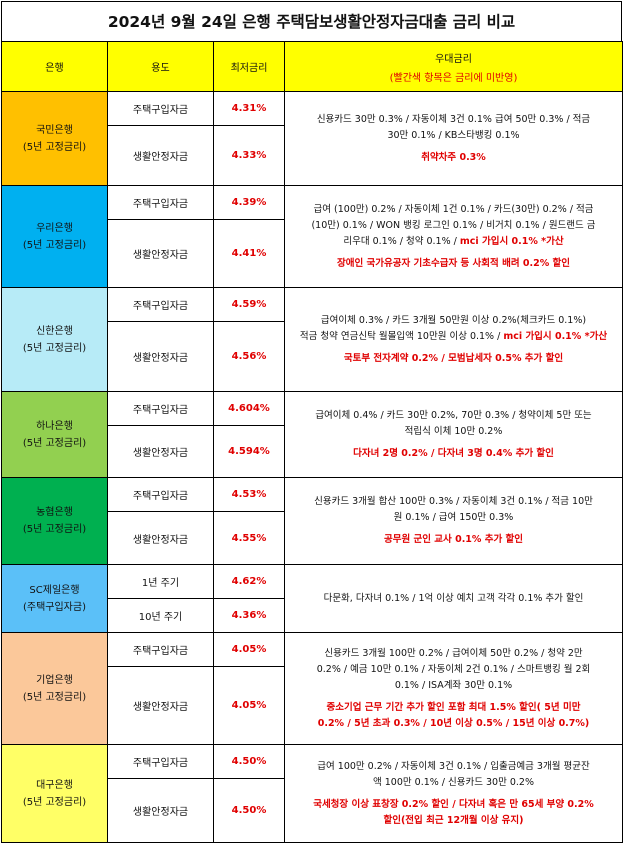 Image resolution: width=623 pixels, height=858 pixels. I want to click on benefit-line: 30만 0.1% / KB스타뱅킹 0.1%, so click(453, 135).